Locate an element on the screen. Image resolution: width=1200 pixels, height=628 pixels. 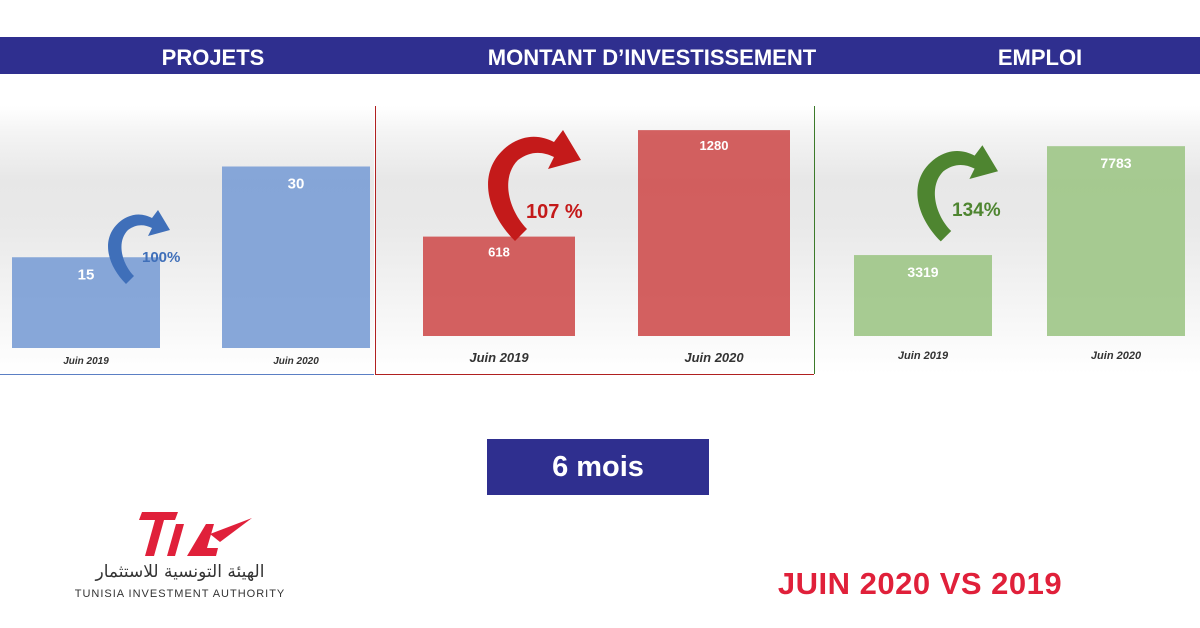
bar-value-label: 30 is located at coordinates (296, 184).